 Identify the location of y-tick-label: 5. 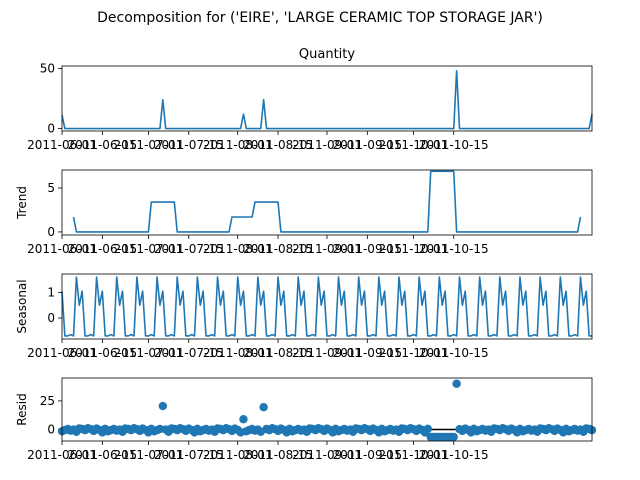
(51, 188).